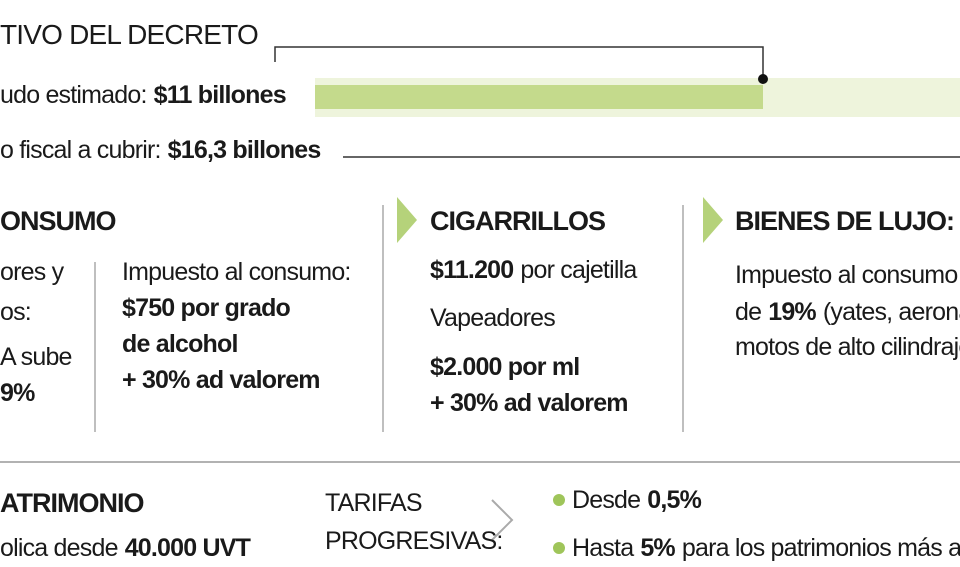 The width and height of the screenshot is (960, 567). Describe the element at coordinates (578, 270) in the screenshot. I see `unit: por cajetilla` at that location.